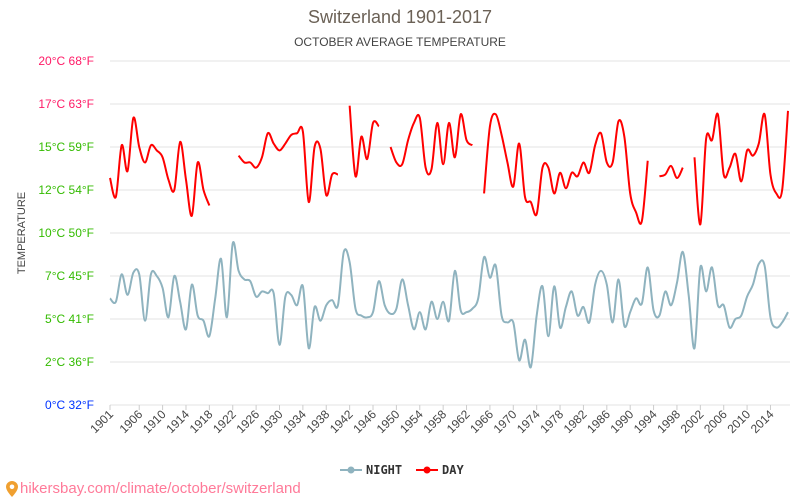 The image size is (800, 500). I want to click on x-tick-label: 1906, so click(131, 421).